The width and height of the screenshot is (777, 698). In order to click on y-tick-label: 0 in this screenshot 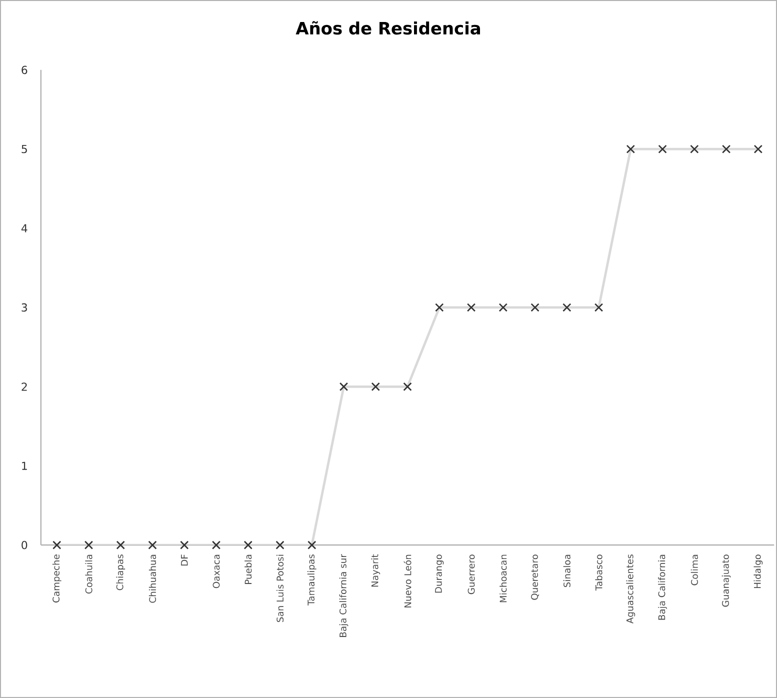, I will do `click(25, 545)`.